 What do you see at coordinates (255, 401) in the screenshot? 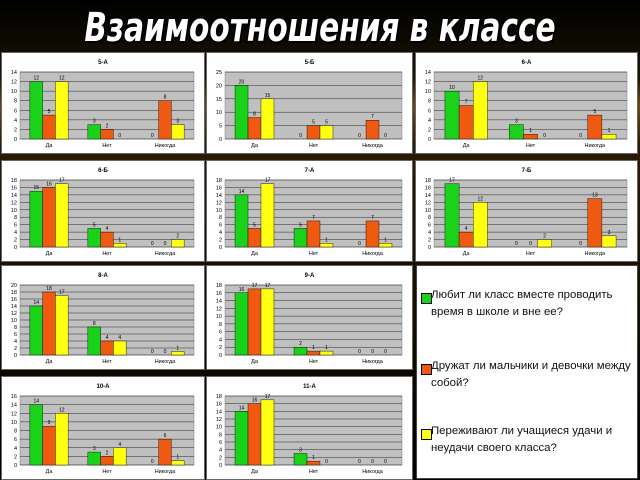
I see `data-label: 16` at bounding box center [255, 401].